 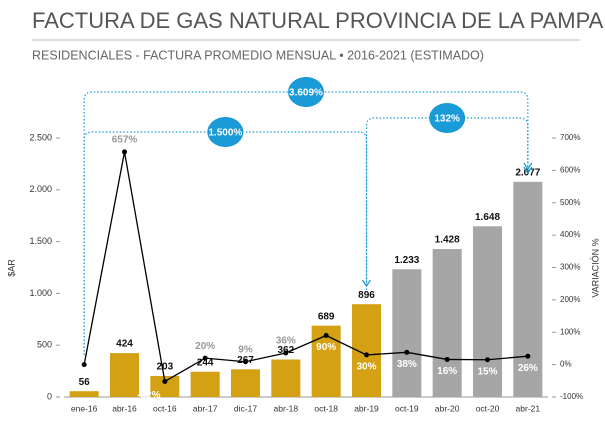 I want to click on x-tick-label: abr-19, so click(x=366, y=408).